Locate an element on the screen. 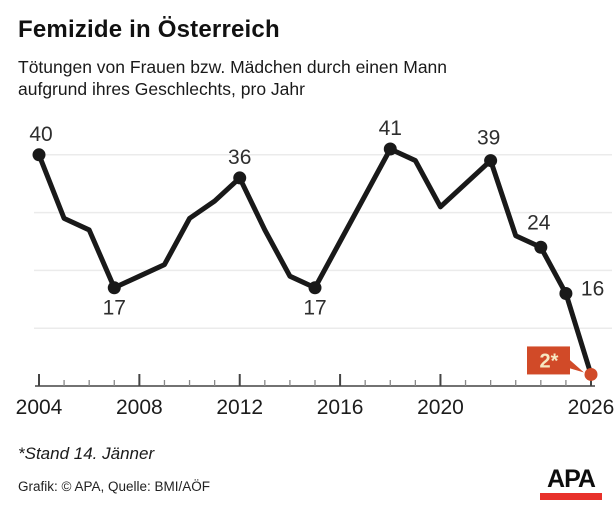  data-point-2025 is located at coordinates (566, 294).